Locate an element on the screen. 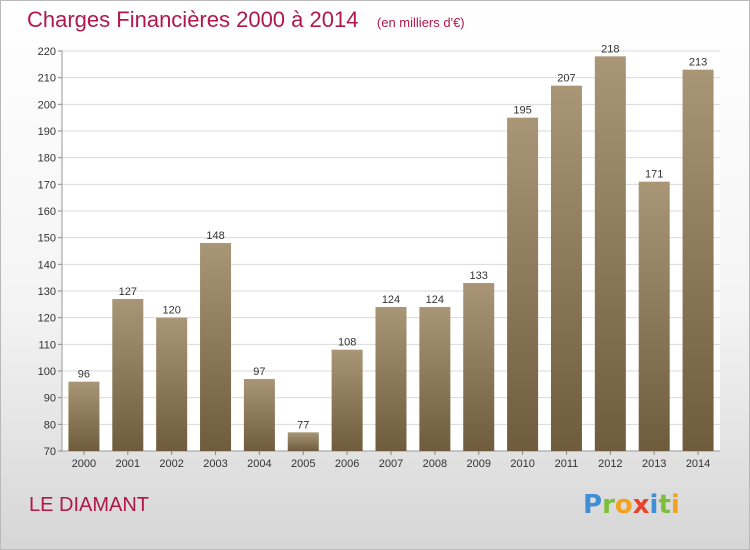 Image resolution: width=750 pixels, height=550 pixels. brand-letter: P is located at coordinates (593, 505).